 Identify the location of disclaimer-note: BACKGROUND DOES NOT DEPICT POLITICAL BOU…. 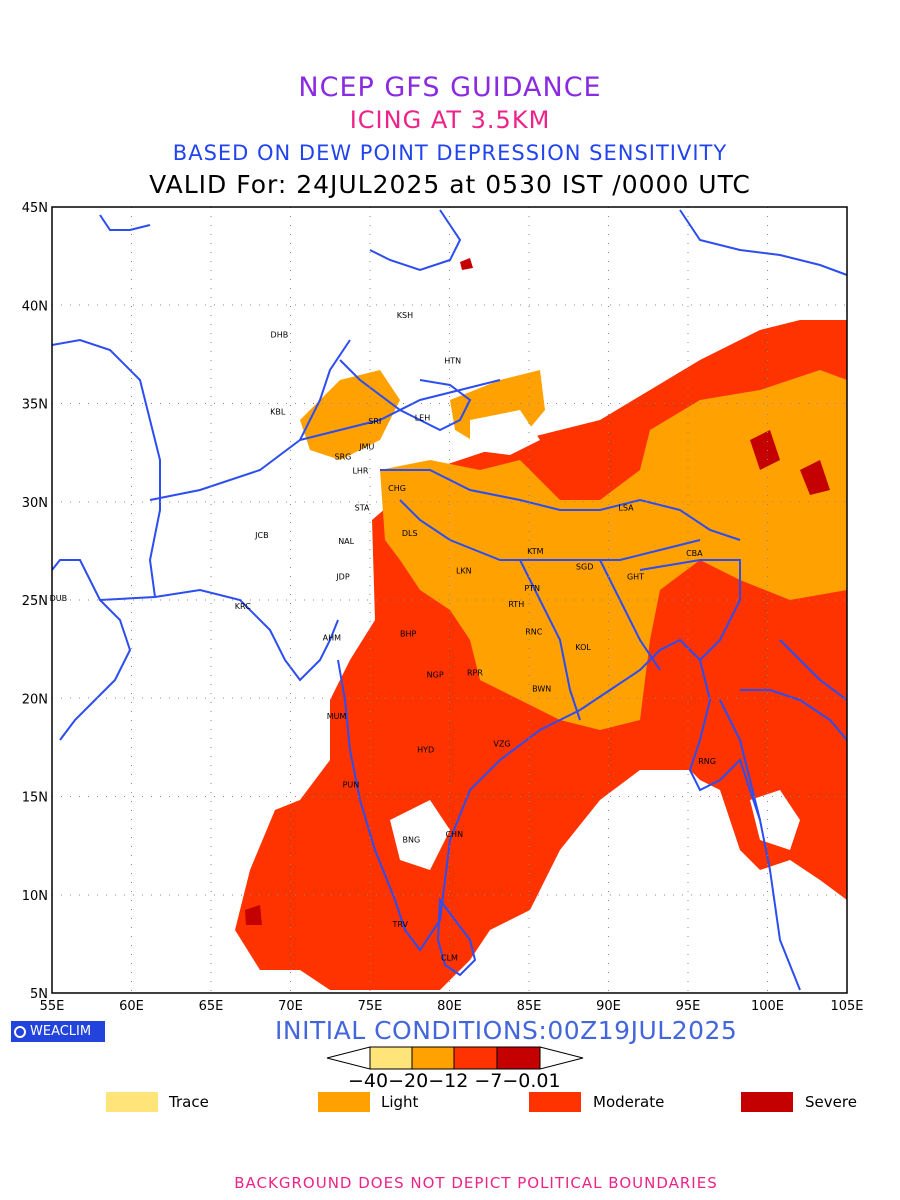
(476, 1183).